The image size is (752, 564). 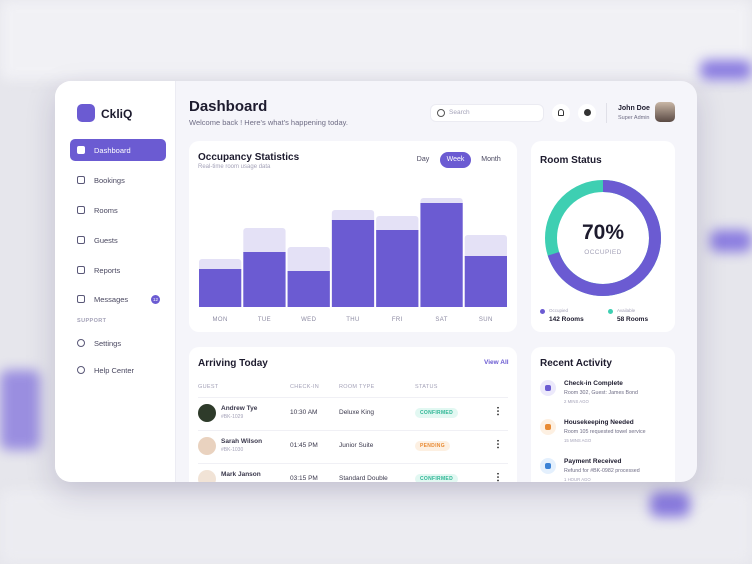 What do you see at coordinates (626, 310) in the screenshot?
I see `legend-label: Available` at bounding box center [626, 310].